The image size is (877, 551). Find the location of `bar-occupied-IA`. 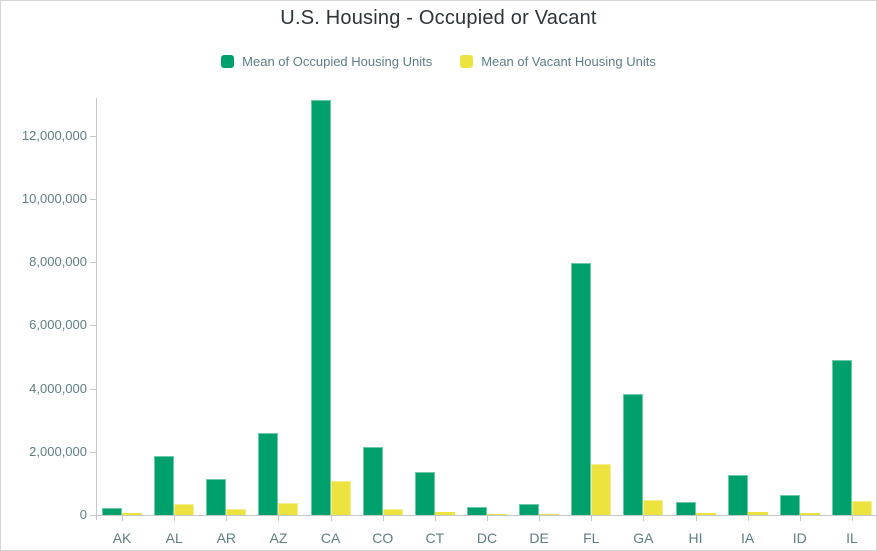

bar-occupied-IA is located at coordinates (737, 495).